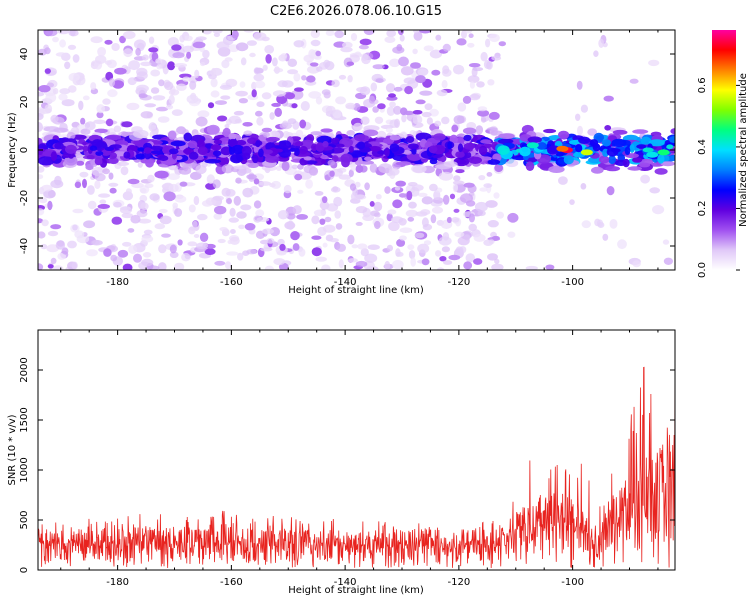  What do you see at coordinates (652, 154) in the screenshot?
I see `spectrogram-hotspot` at bounding box center [652, 154].